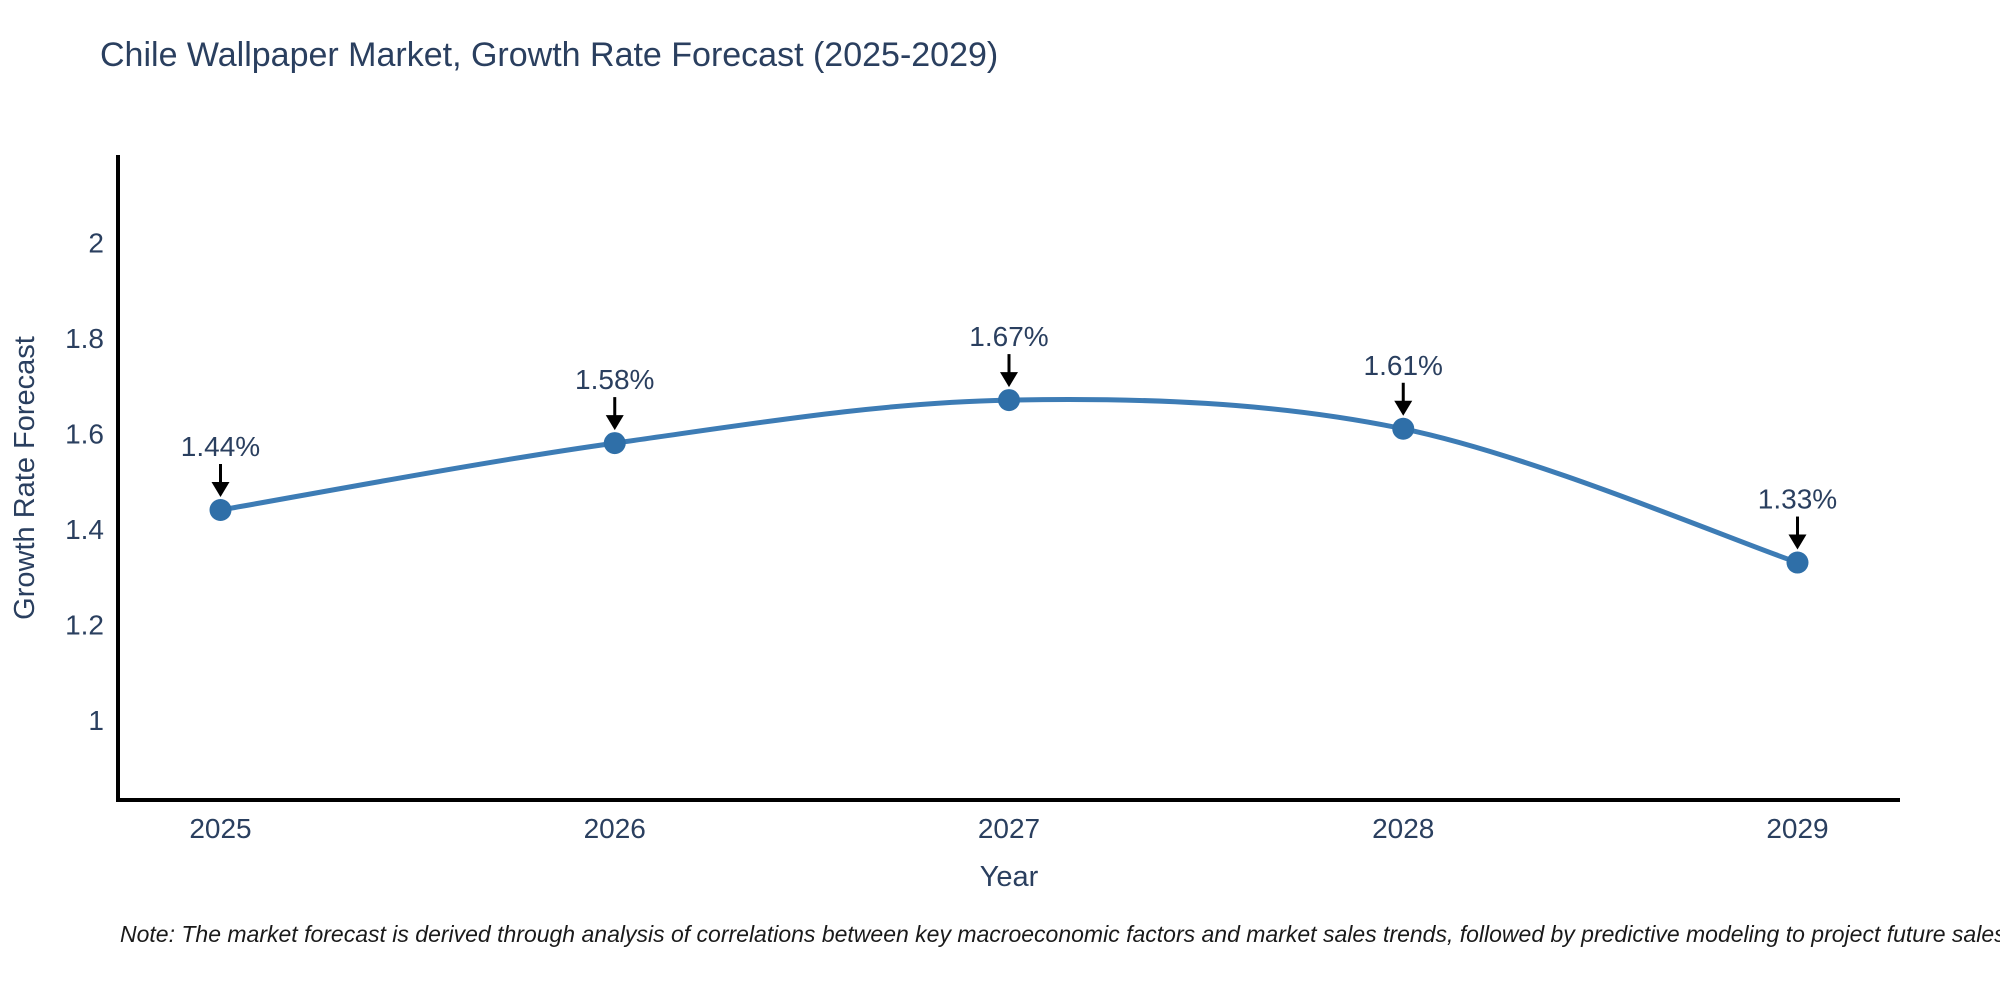  Describe the element at coordinates (614, 443) in the screenshot. I see `data-point-2026` at that location.